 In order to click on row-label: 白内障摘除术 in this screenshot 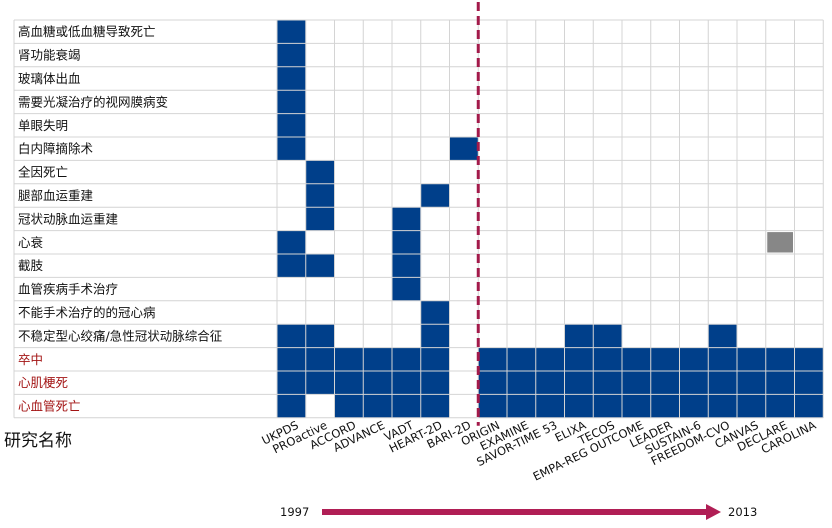, I will do `click(56, 148)`.